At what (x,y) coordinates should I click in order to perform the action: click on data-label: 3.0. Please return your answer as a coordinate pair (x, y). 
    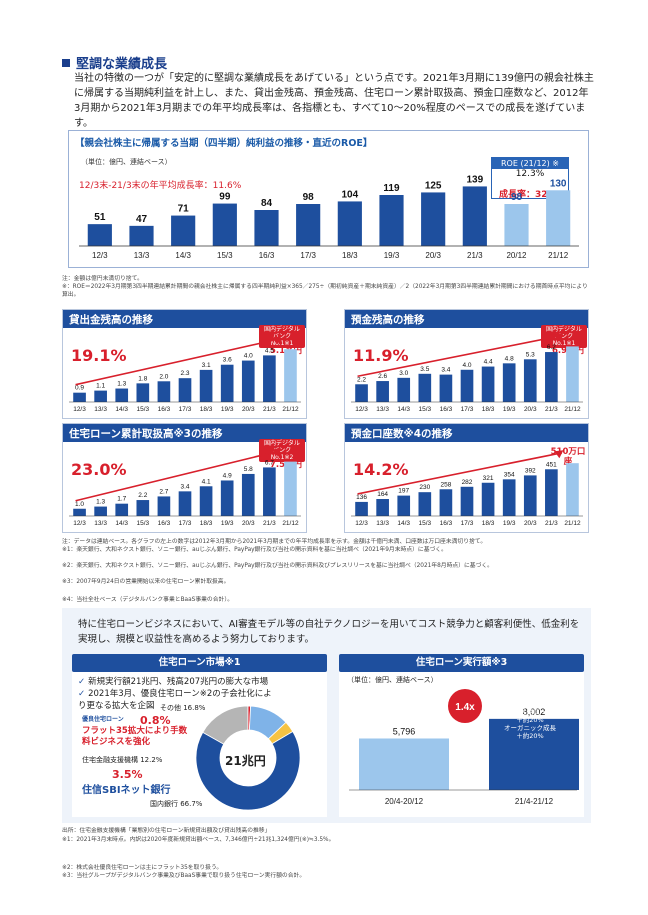
    Looking at the image, I should click on (403, 373).